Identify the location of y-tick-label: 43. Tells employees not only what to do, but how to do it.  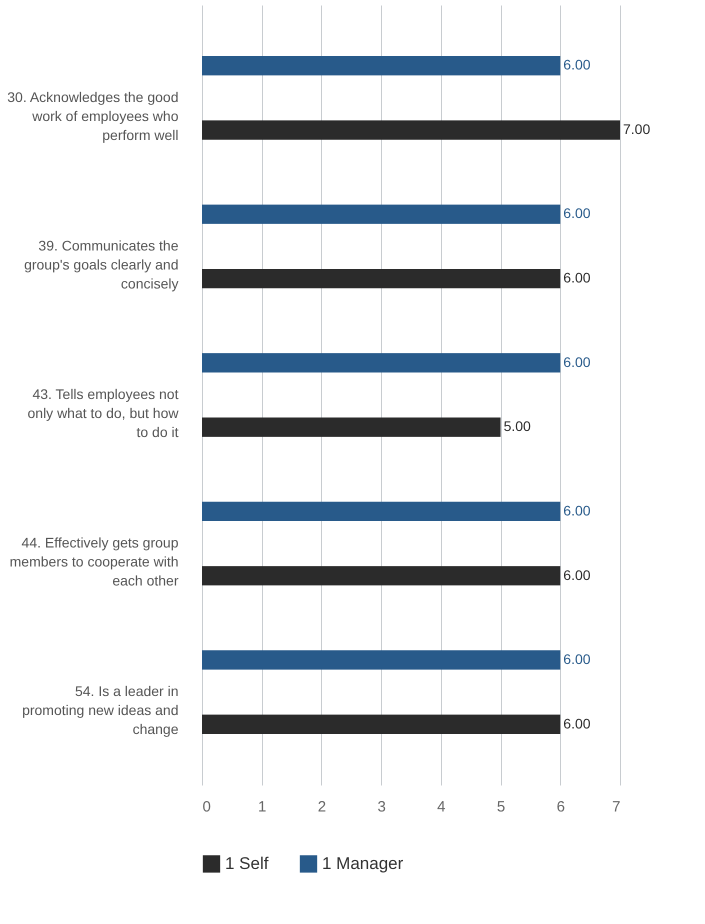
(104, 413).